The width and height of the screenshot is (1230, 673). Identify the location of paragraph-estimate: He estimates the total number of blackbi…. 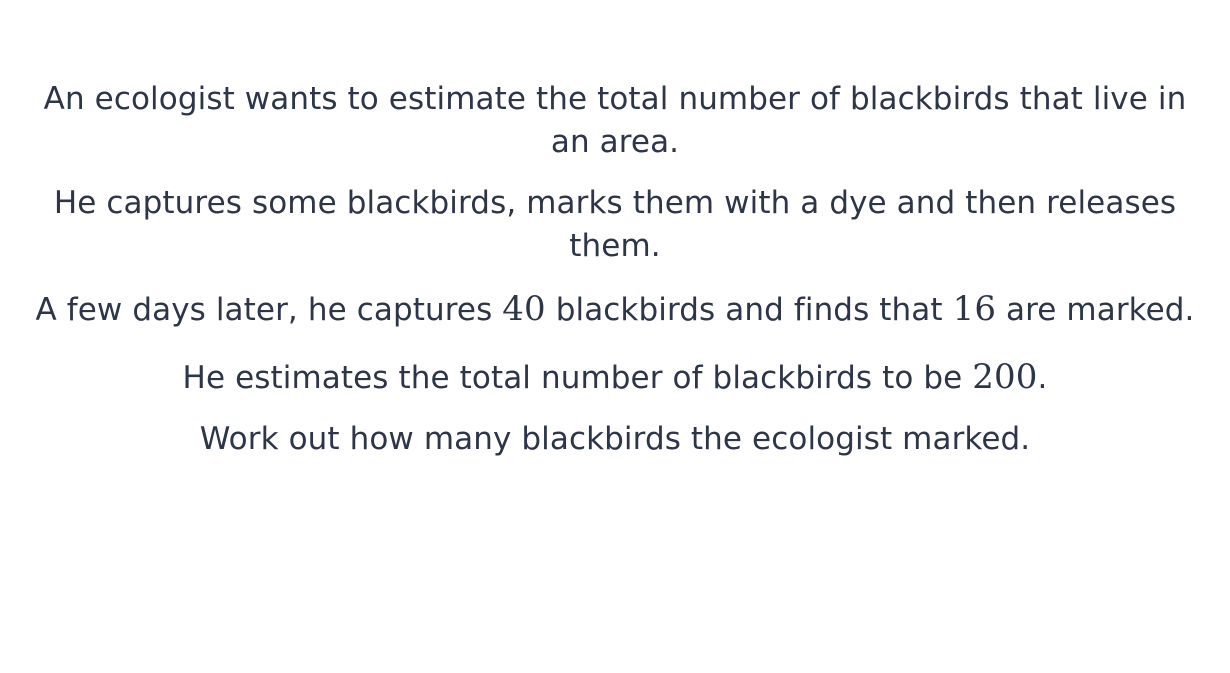
(615, 378).